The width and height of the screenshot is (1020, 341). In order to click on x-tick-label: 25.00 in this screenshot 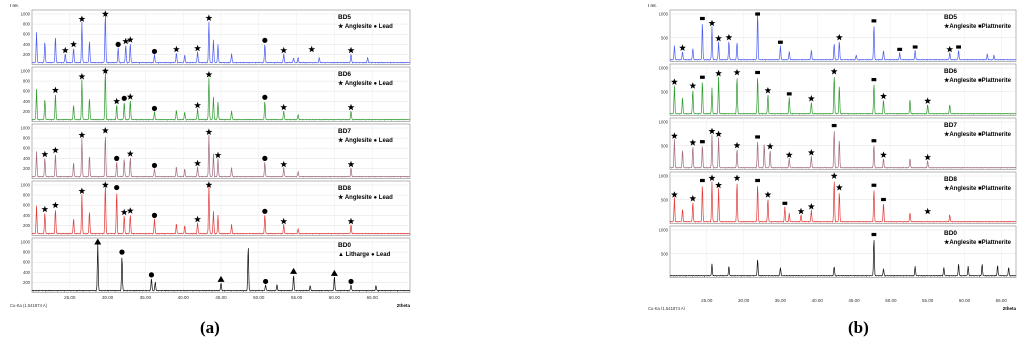, I will do `click(707, 300)`.